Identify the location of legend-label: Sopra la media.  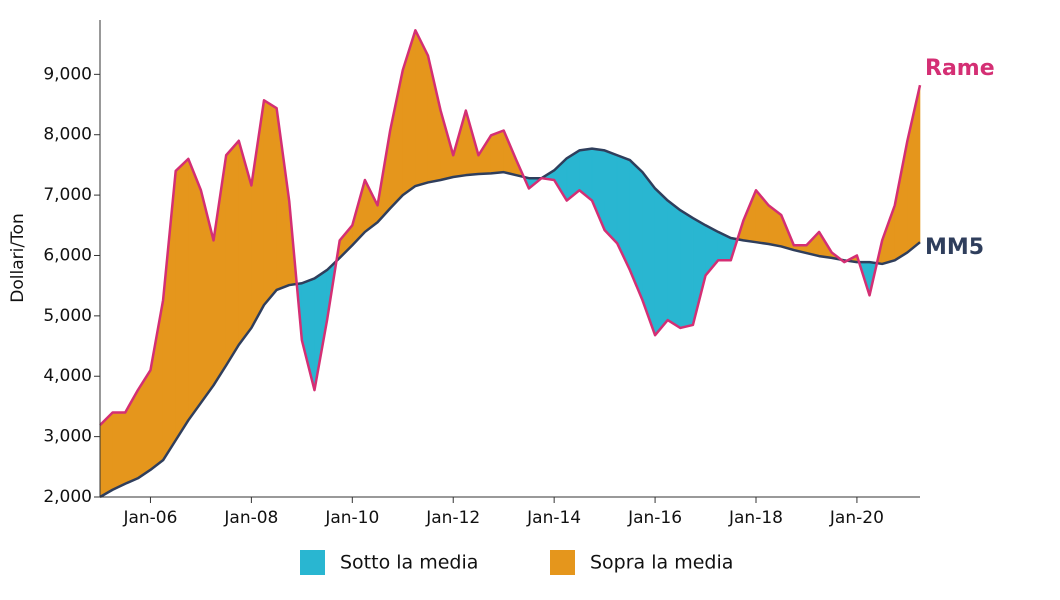
(661, 563).